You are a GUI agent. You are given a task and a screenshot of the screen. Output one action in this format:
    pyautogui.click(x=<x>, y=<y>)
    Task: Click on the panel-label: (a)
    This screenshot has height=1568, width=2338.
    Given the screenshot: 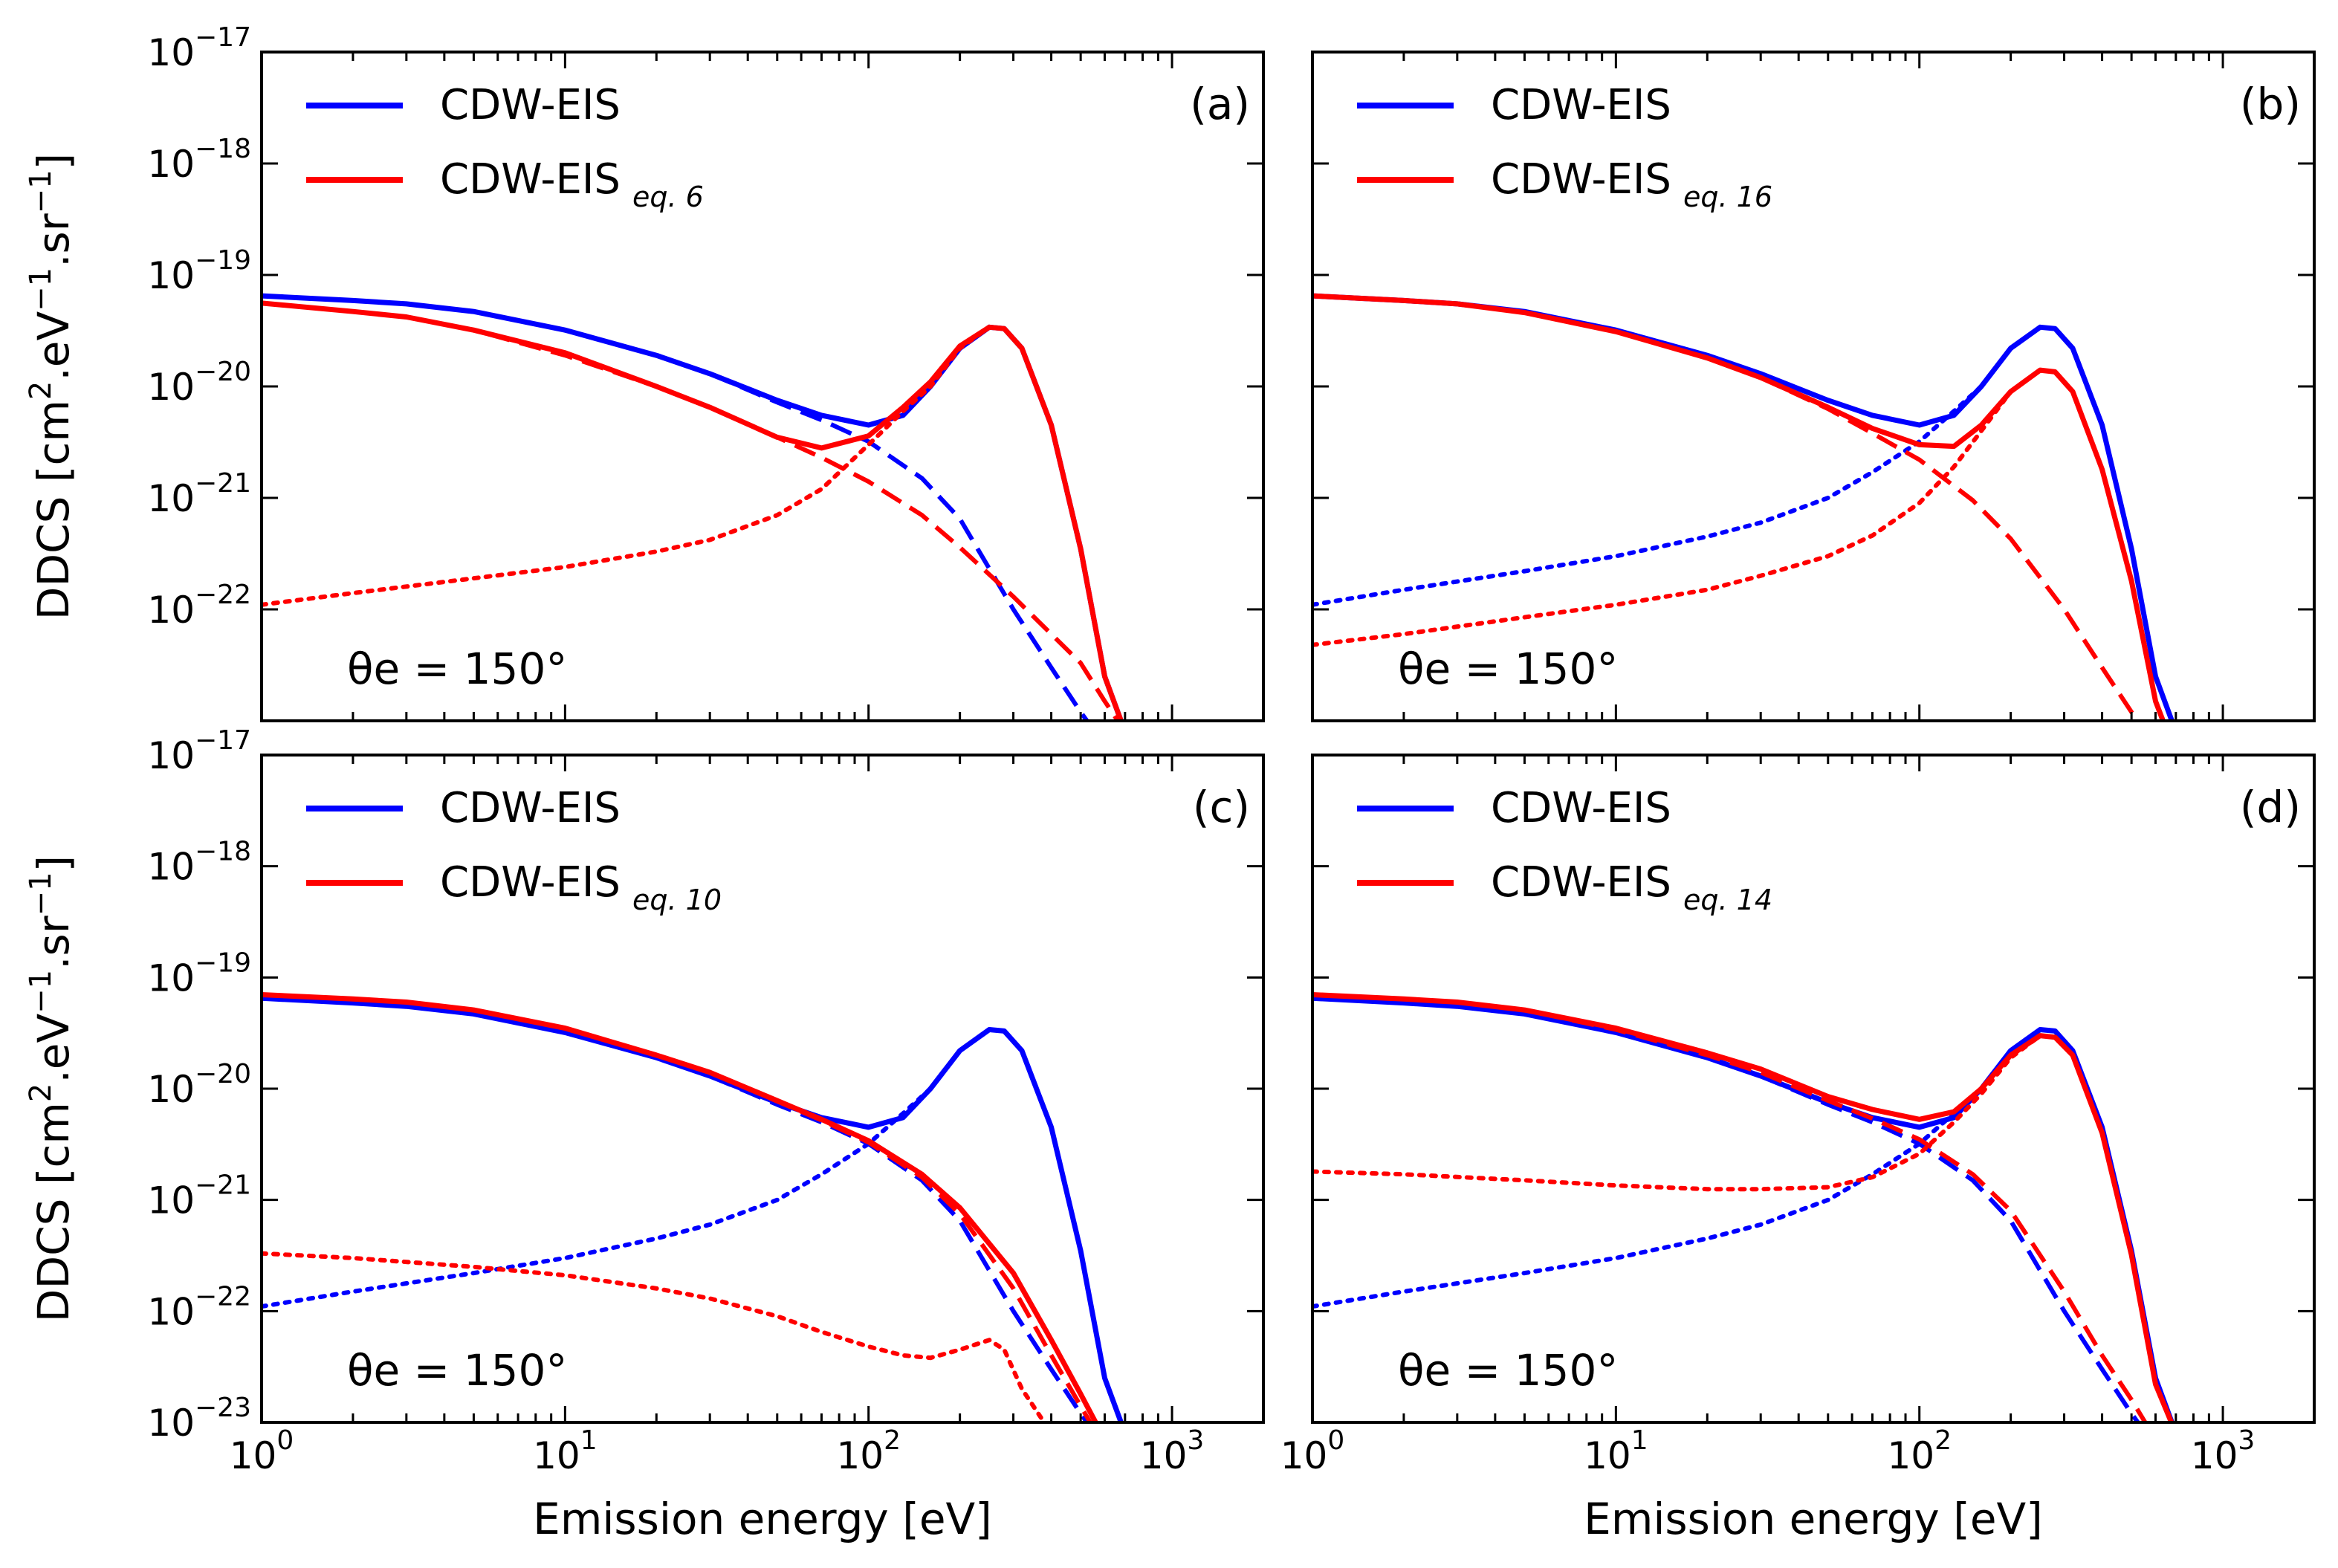 What is the action you would take?
    pyautogui.click(x=1220, y=104)
    